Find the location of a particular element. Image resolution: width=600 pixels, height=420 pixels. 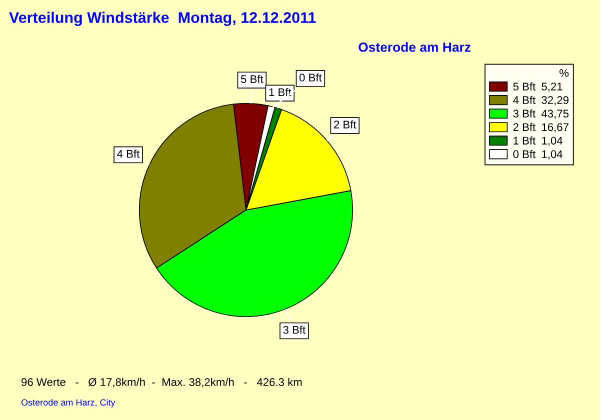

slice-label: 2 Bft is located at coordinates (345, 124).